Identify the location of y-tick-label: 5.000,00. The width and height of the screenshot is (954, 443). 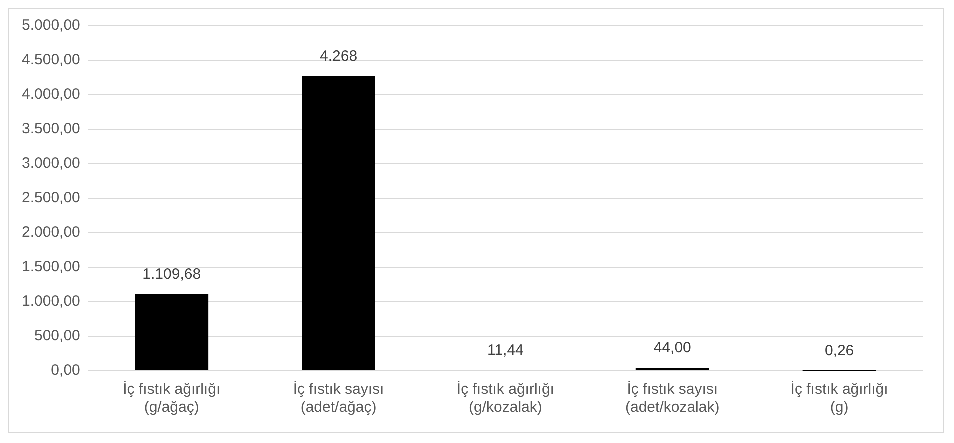
(51, 25).